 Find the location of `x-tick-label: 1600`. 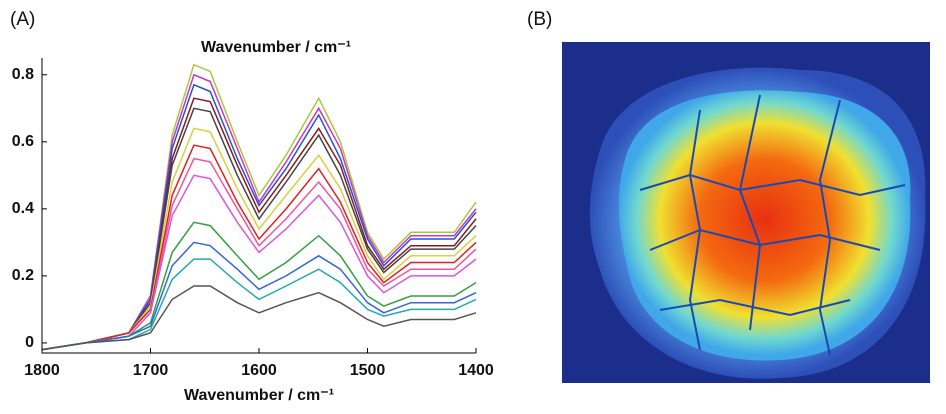

x-tick-label: 1600 is located at coordinates (259, 370).